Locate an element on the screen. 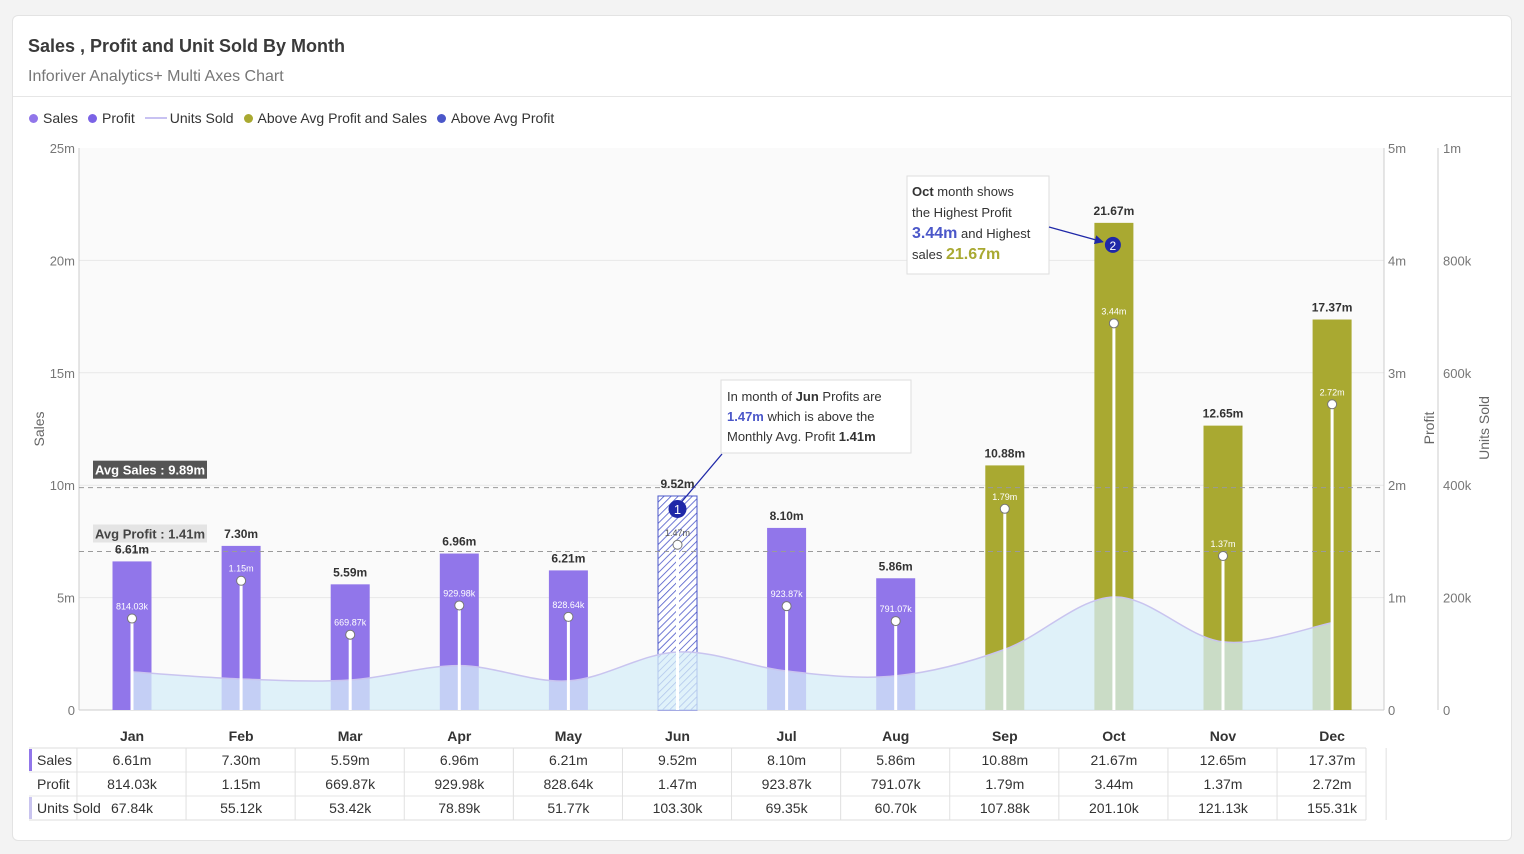 The height and width of the screenshot is (854, 1524). sales-data-label: 5.59m is located at coordinates (350, 572).